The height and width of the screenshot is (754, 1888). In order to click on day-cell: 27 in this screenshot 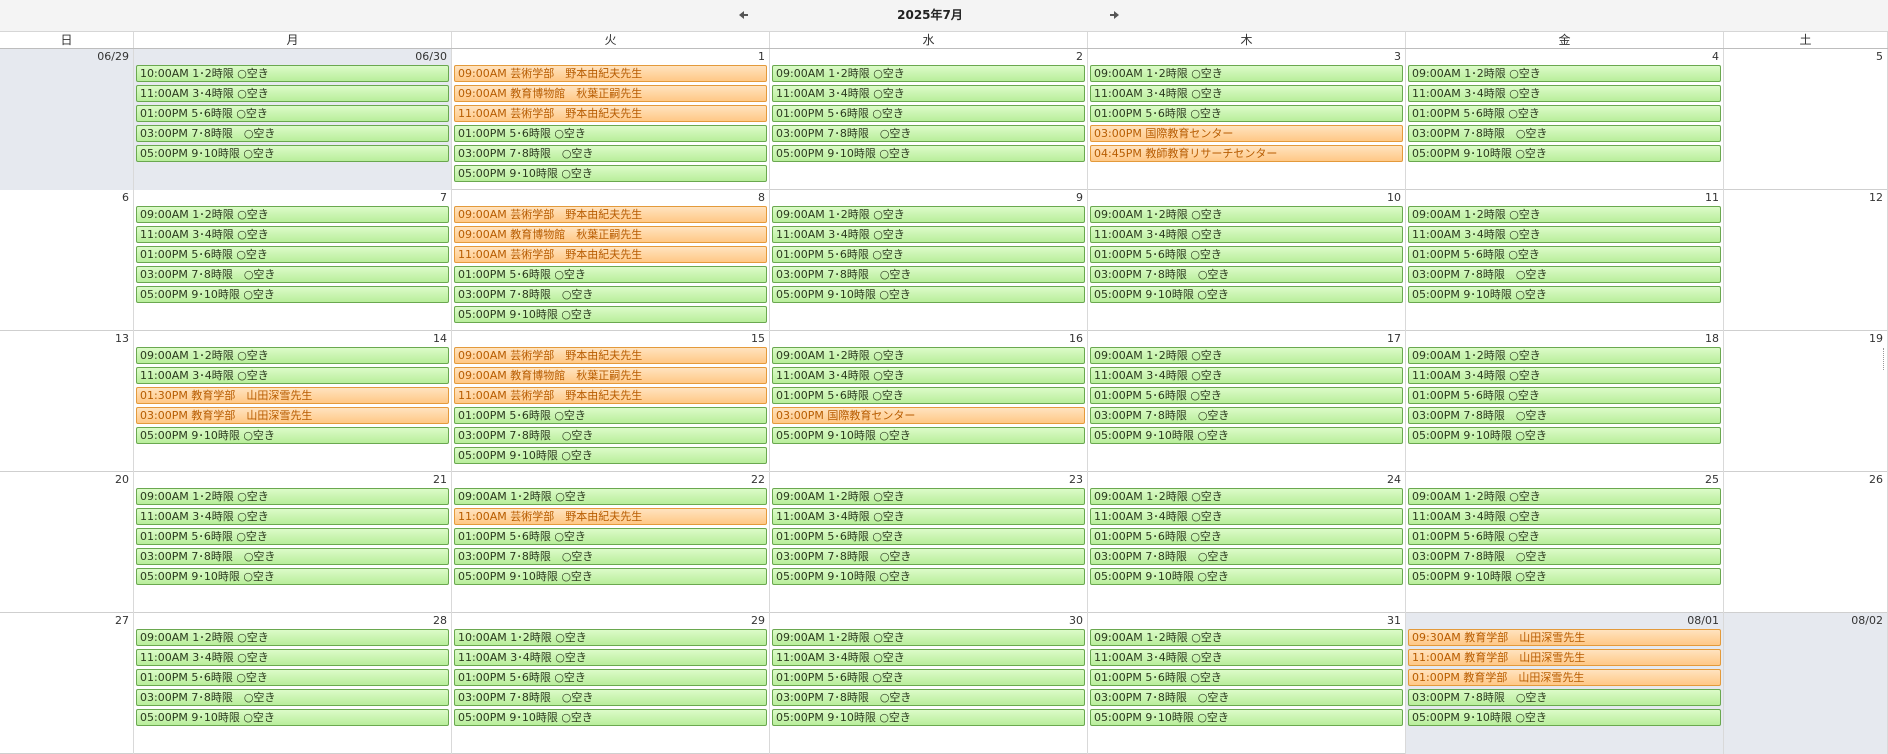, I will do `click(67, 683)`.